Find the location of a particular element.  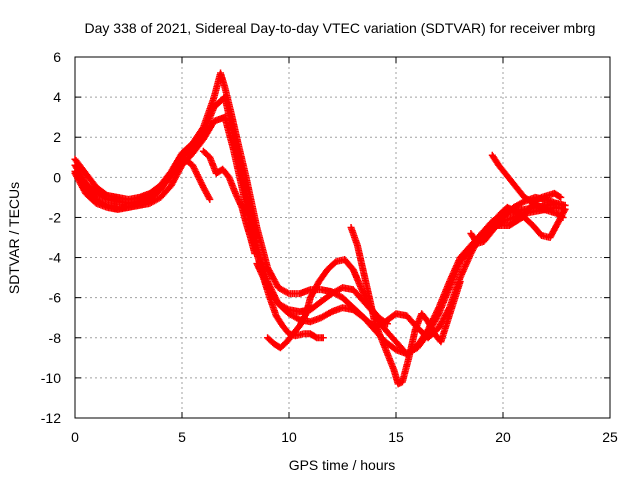

y-axis-label: SDTVAR / TECUs is located at coordinates (14, 238).